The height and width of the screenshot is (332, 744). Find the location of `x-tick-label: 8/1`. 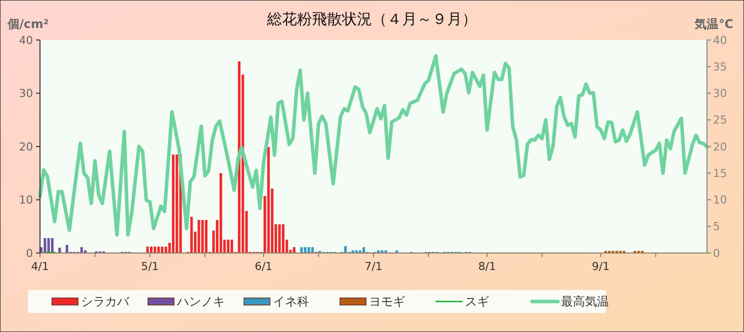

x-tick-label: 8/1 is located at coordinates (487, 266).